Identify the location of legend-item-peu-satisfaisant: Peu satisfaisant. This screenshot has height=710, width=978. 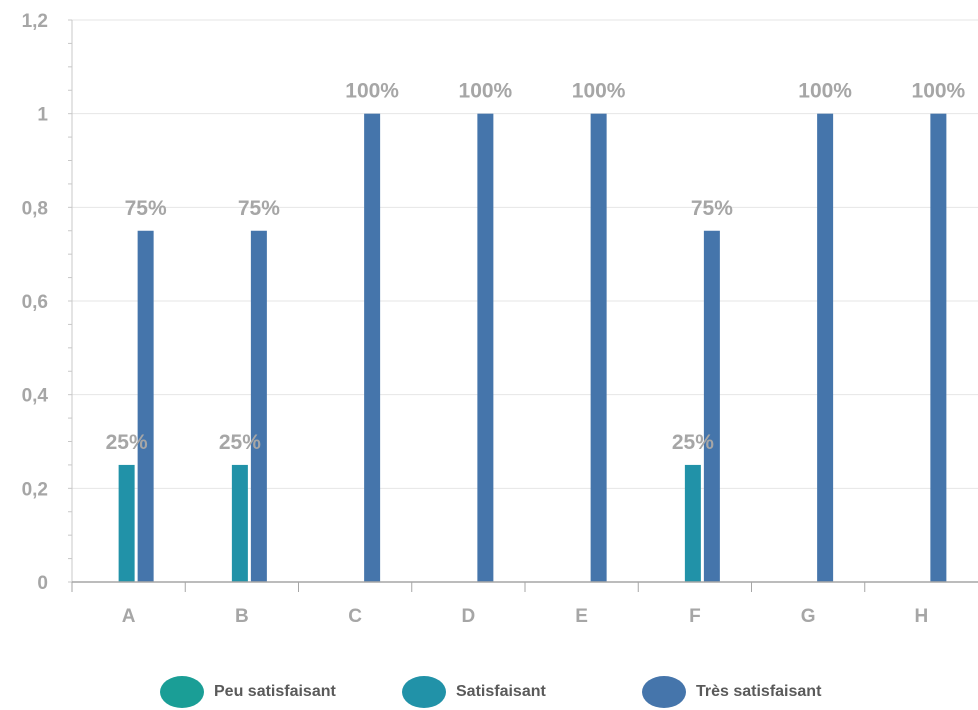
(248, 692).